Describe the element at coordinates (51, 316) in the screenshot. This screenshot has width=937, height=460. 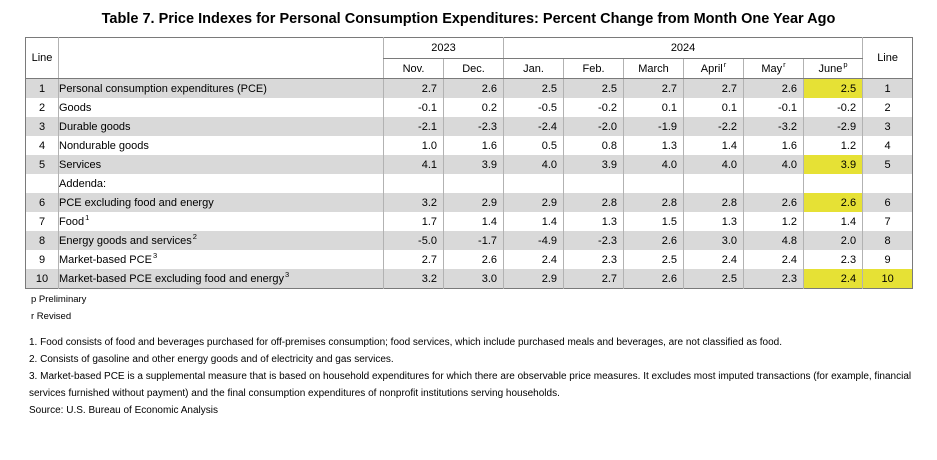
I see `revised-note: r Revised` at that location.